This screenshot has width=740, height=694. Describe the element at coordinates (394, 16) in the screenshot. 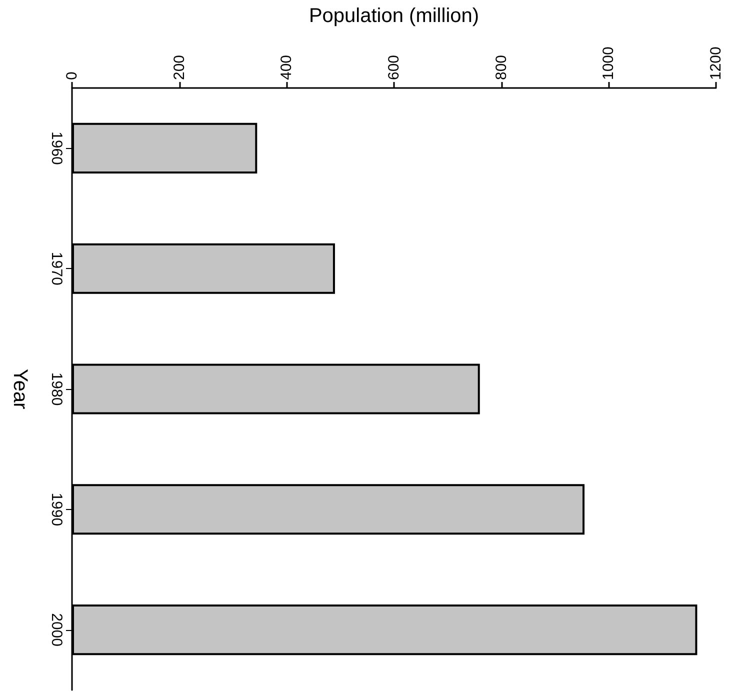

I see `x-axis-title: Population (million)` at that location.